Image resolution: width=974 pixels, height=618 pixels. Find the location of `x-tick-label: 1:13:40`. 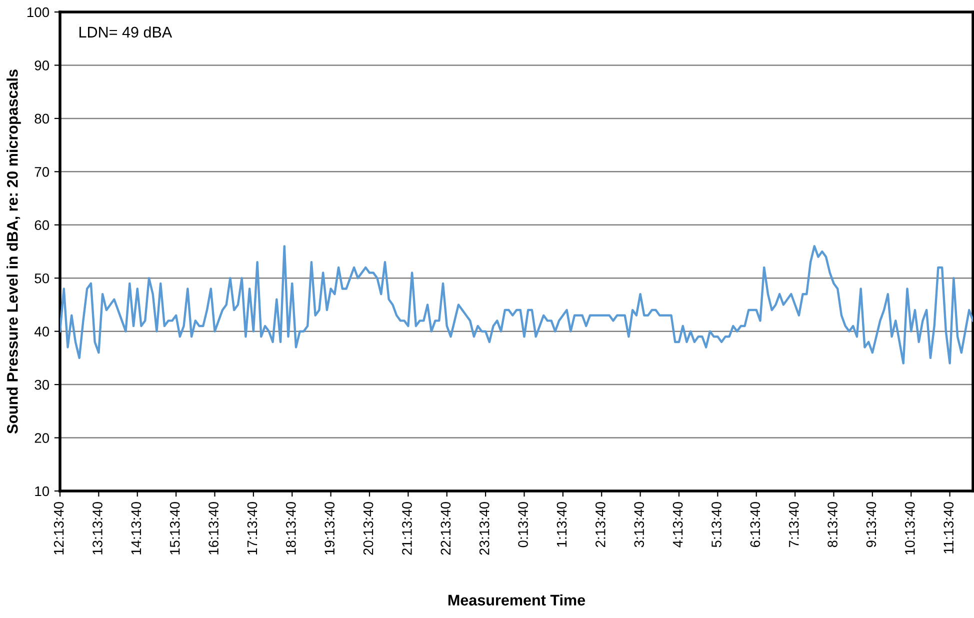

x-tick-label: 1:13:40 is located at coordinates (561, 524).